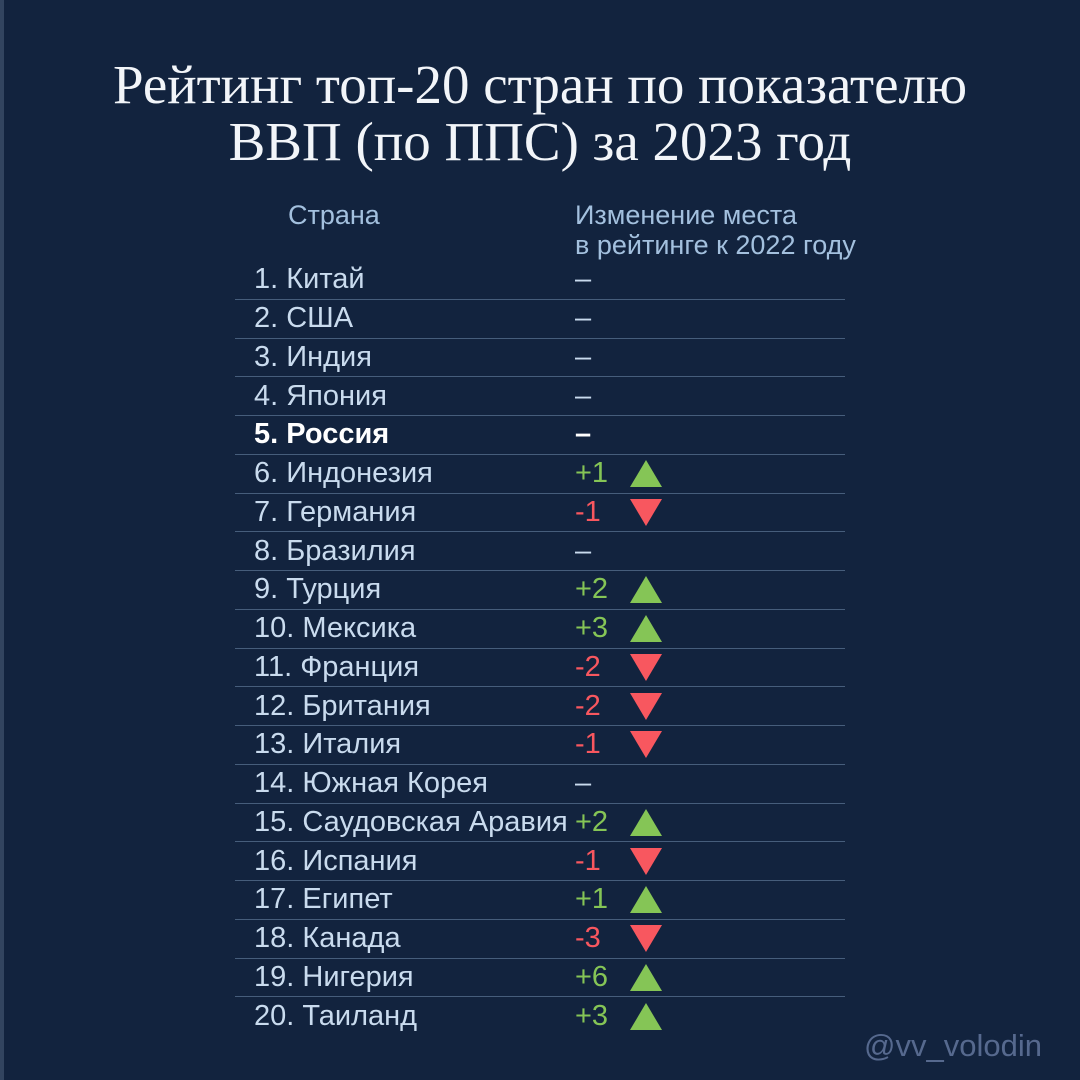  Describe the element at coordinates (540, 745) in the screenshot. I see `table-row: 13. Италия -1` at that location.